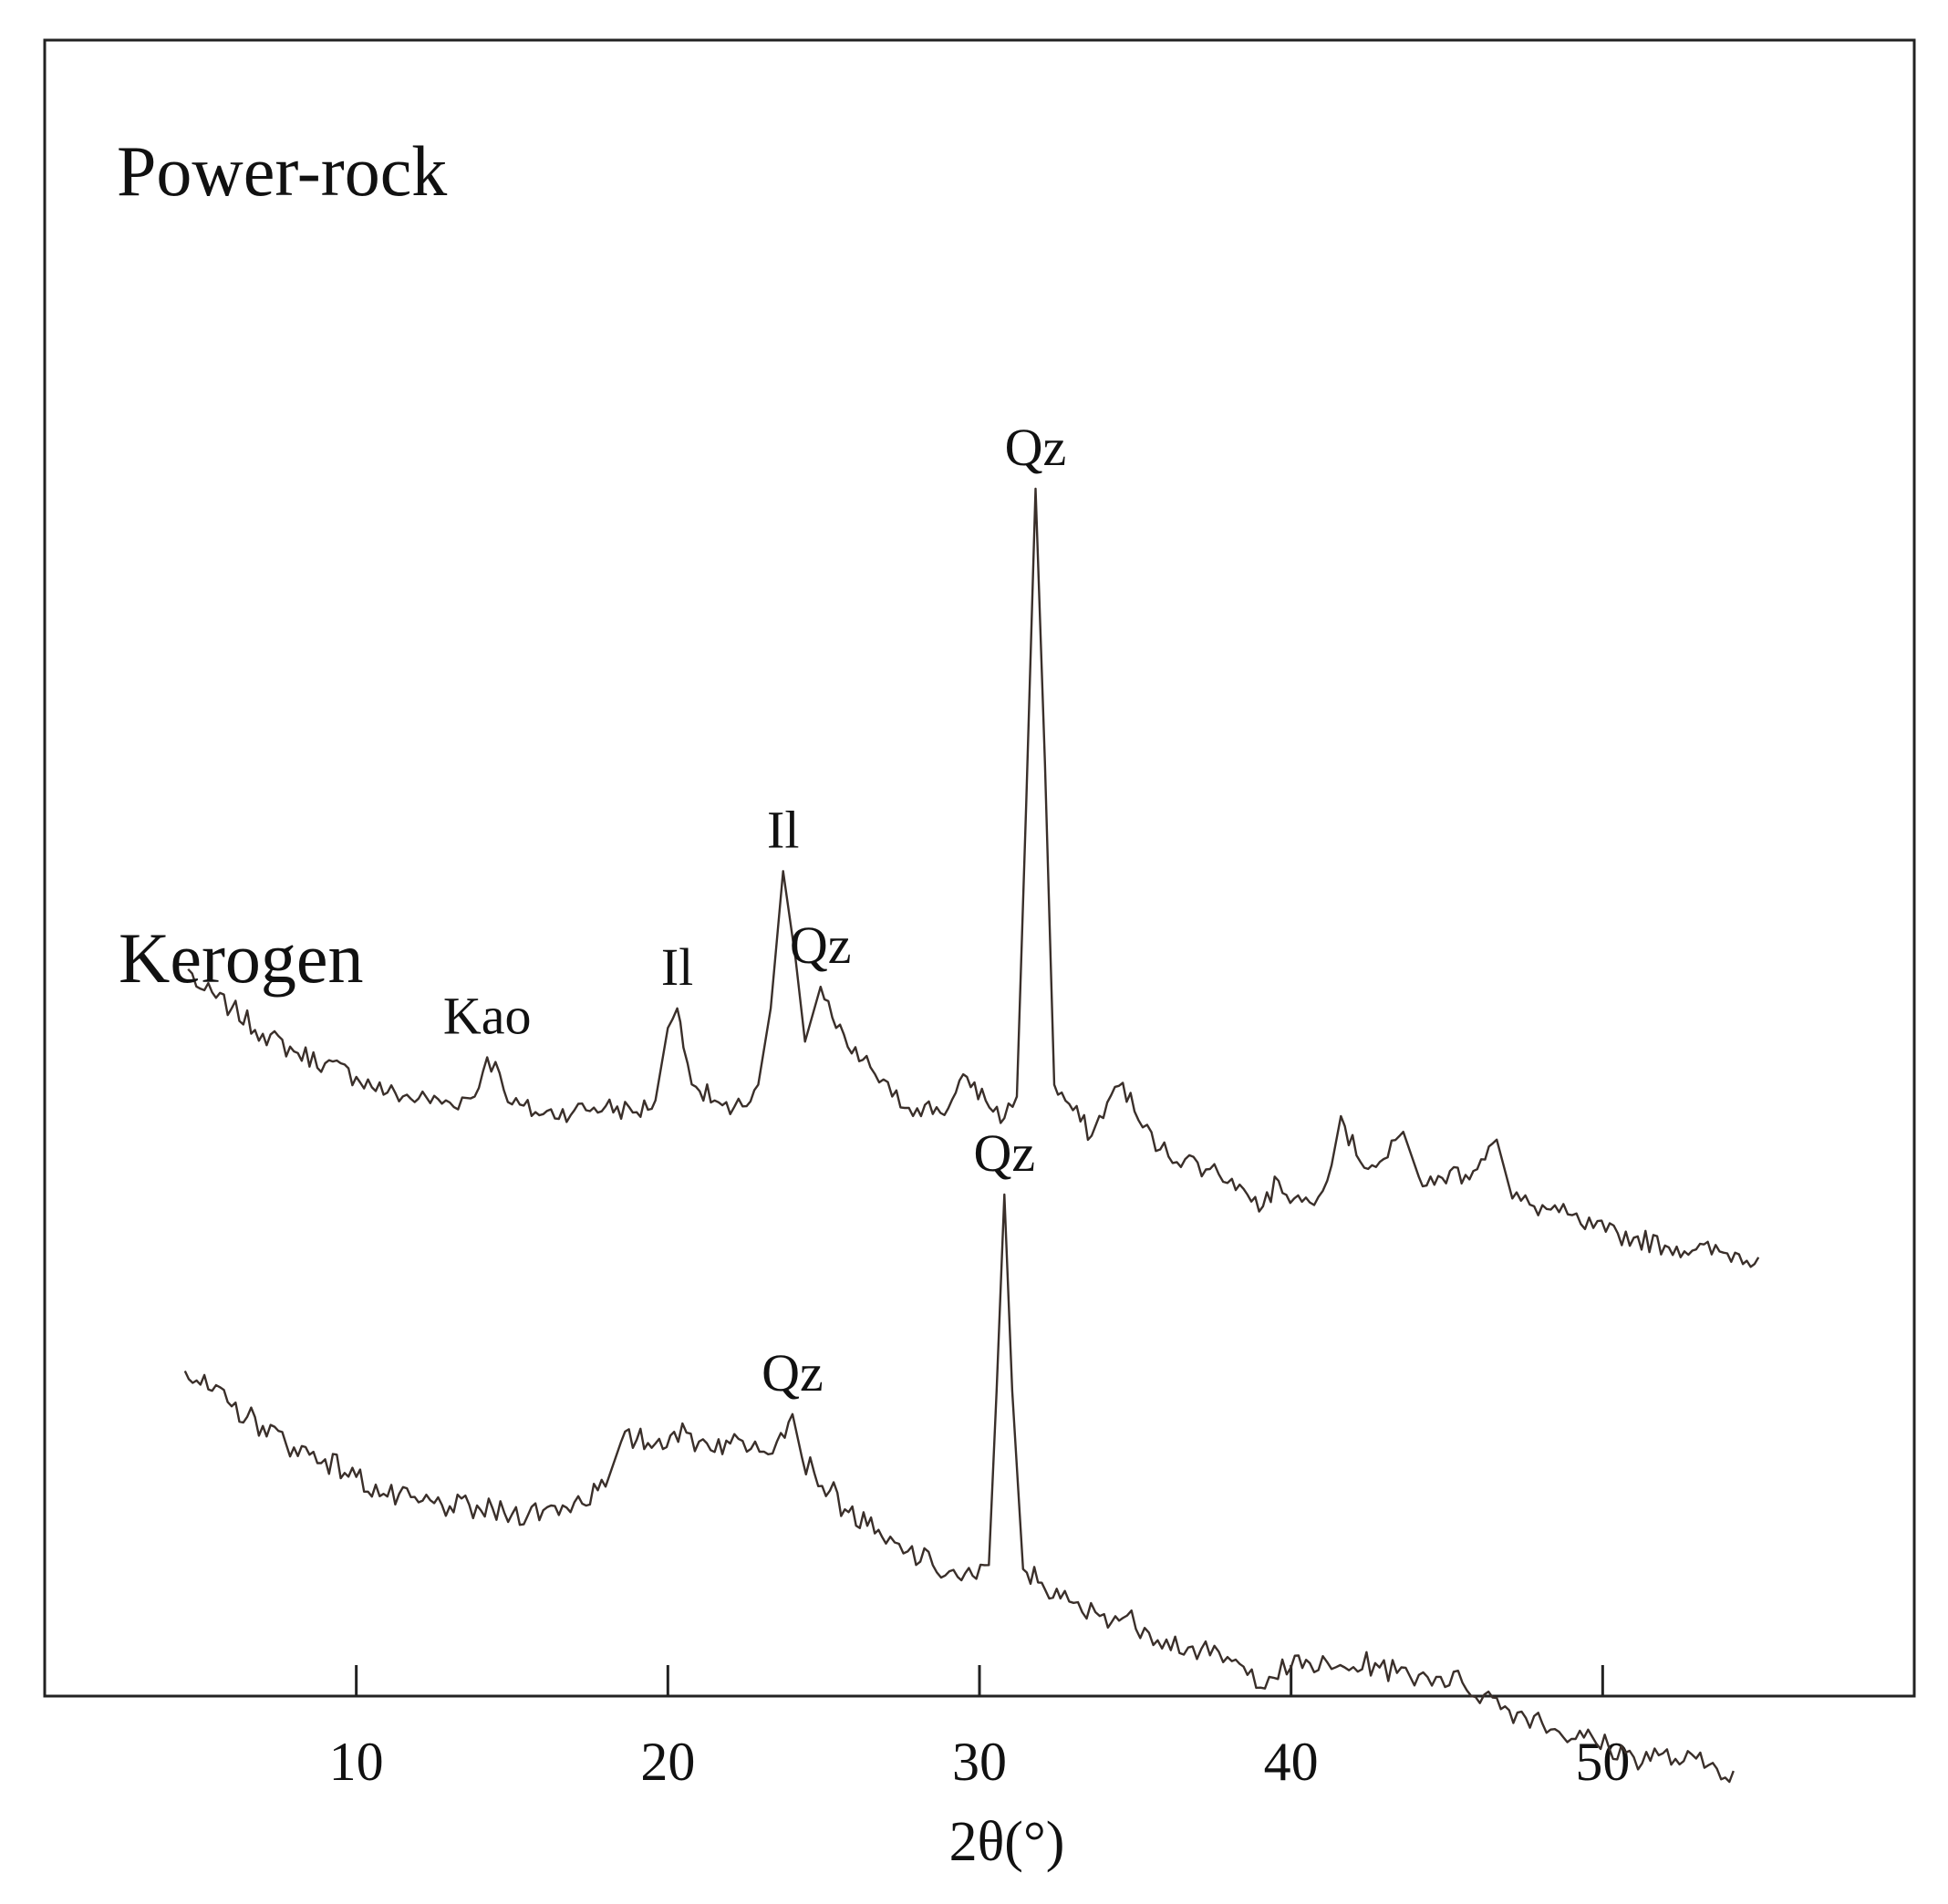 The height and width of the screenshot is (1904, 1948). I want to click on x-axis-title: 2θ(°), so click(1007, 1842).